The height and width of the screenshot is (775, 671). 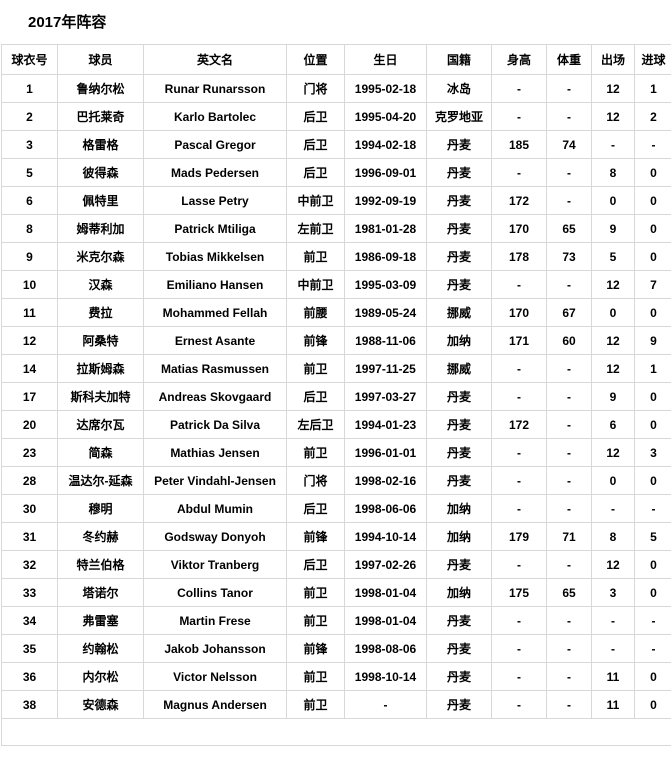 What do you see at coordinates (29, 592) in the screenshot?
I see `table-cell: 33` at bounding box center [29, 592].